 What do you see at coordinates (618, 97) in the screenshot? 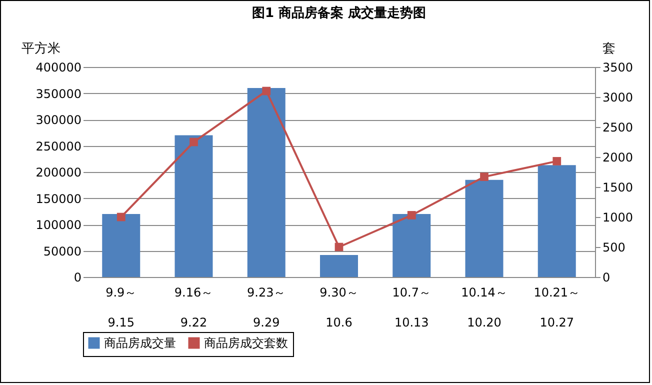
I see `y2-tick-label: 3000` at bounding box center [618, 97].